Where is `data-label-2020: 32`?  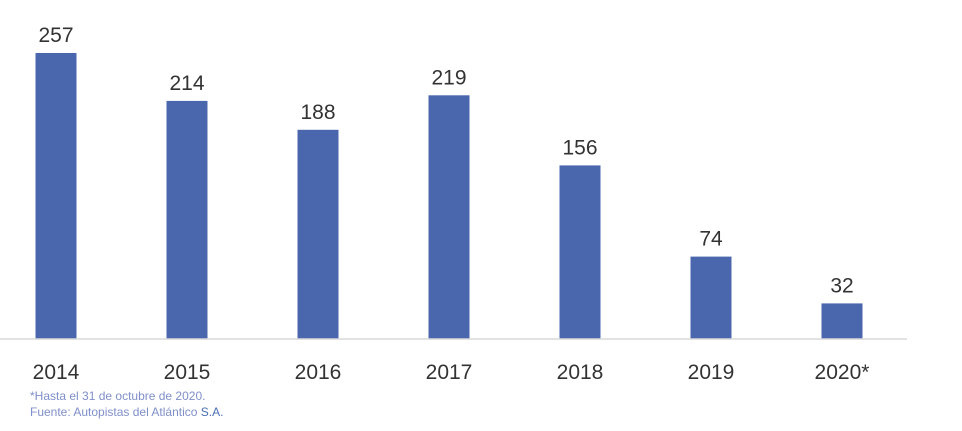
data-label-2020: 32 is located at coordinates (841, 285).